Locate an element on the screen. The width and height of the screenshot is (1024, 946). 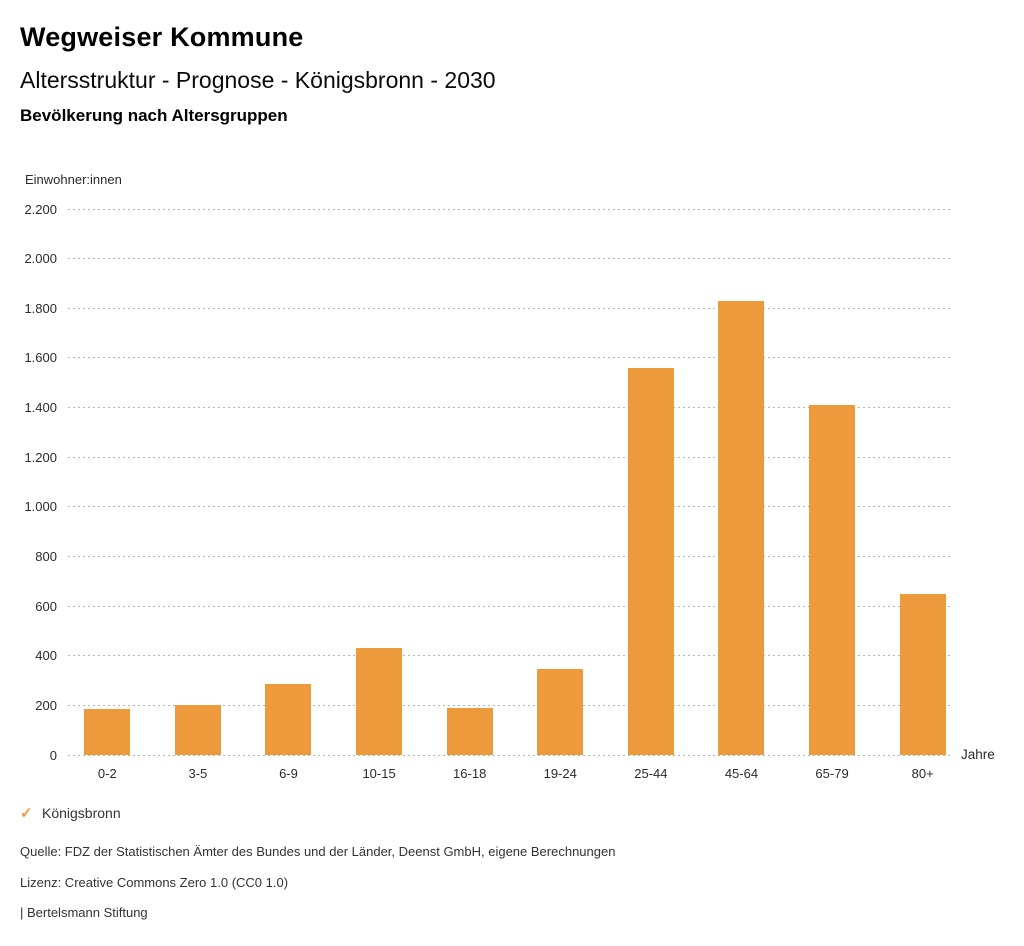
y-tick-label: 1.800 is located at coordinates (40, 308).